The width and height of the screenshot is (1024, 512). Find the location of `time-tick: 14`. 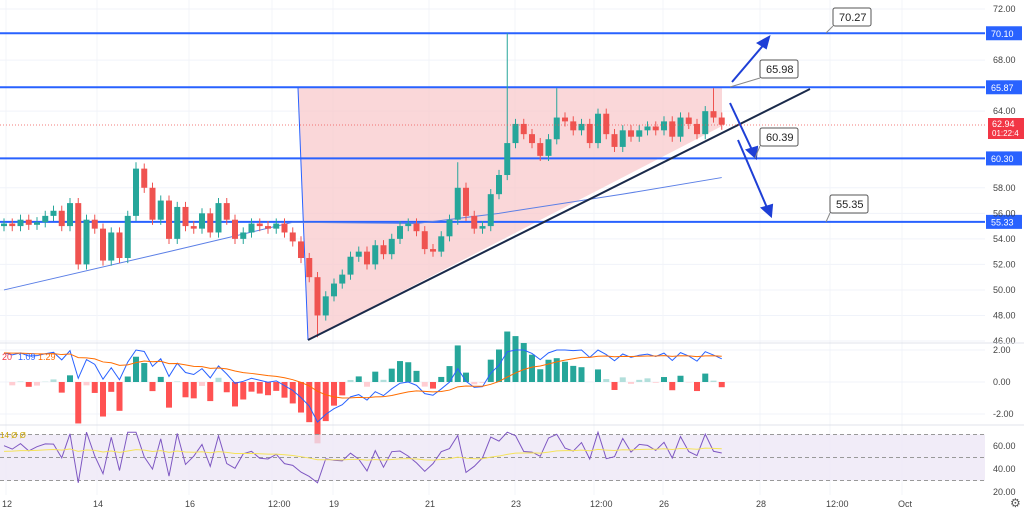

time-tick: 14 is located at coordinates (98, 504).